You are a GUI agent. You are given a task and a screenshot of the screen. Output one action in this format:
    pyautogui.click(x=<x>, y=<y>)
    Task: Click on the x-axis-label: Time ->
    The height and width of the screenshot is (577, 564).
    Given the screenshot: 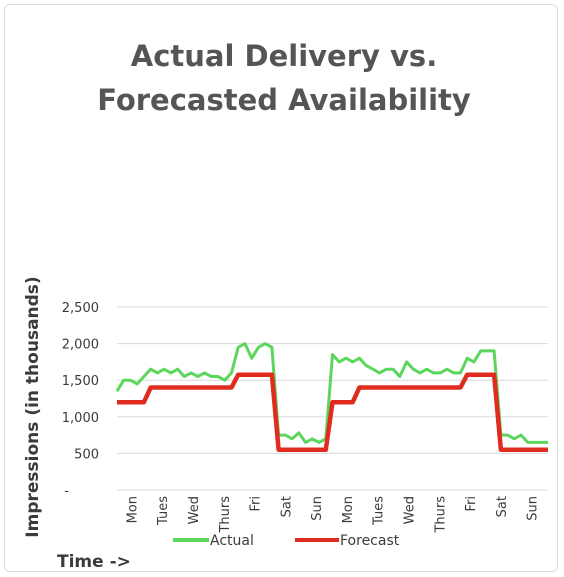 What is the action you would take?
    pyautogui.click(x=94, y=562)
    